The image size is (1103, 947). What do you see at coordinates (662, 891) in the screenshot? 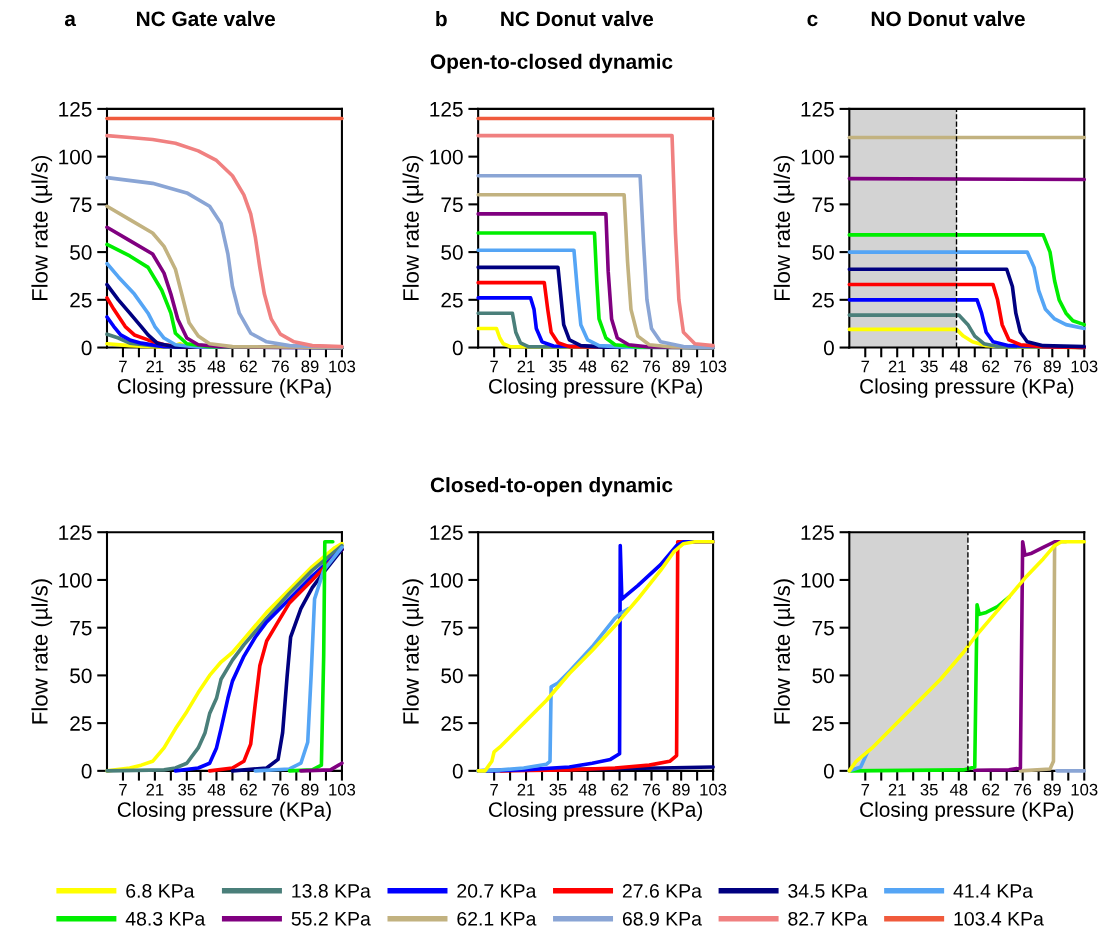
I see `legend-label: 27.6 KPa` at bounding box center [662, 891].